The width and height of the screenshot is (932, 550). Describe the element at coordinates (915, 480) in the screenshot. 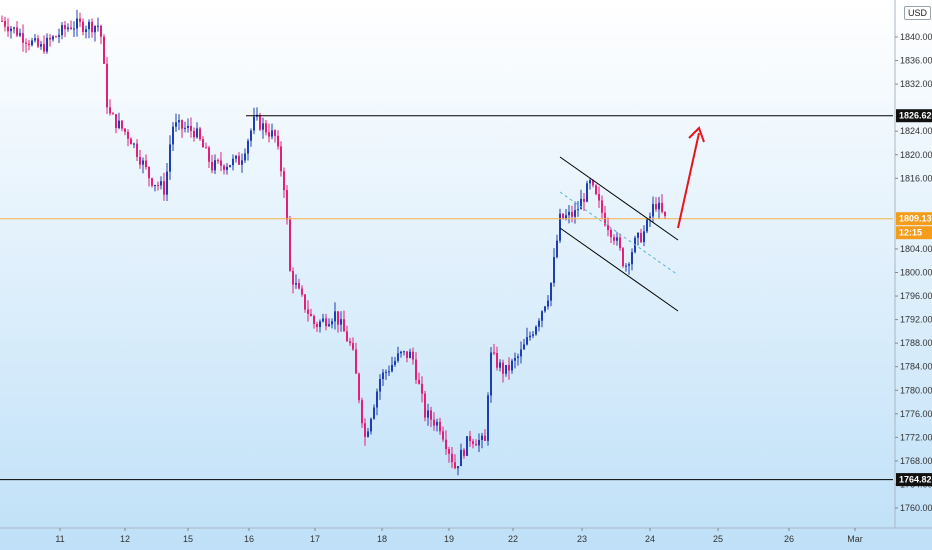

I see `support-price-tag: 1764.825` at that location.